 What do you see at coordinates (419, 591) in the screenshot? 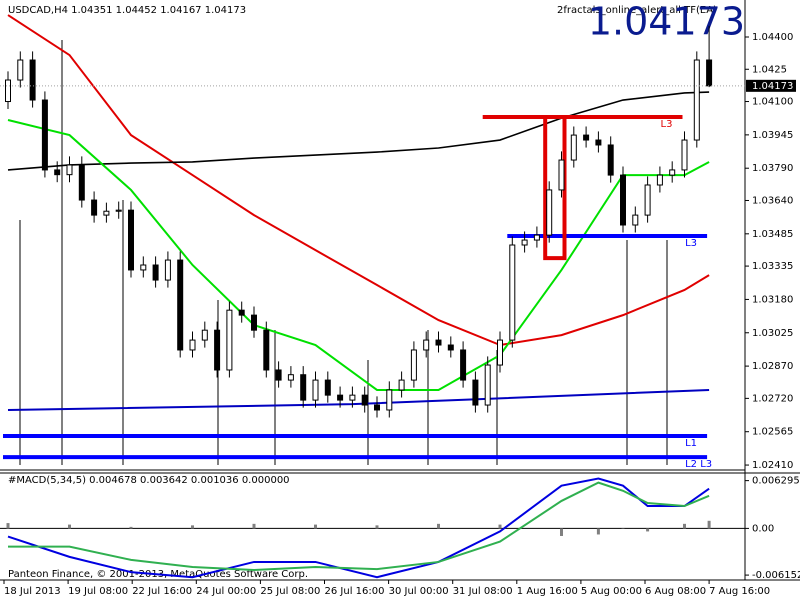
I see `x-tick-label: 30 Jul 00:00` at bounding box center [419, 591].